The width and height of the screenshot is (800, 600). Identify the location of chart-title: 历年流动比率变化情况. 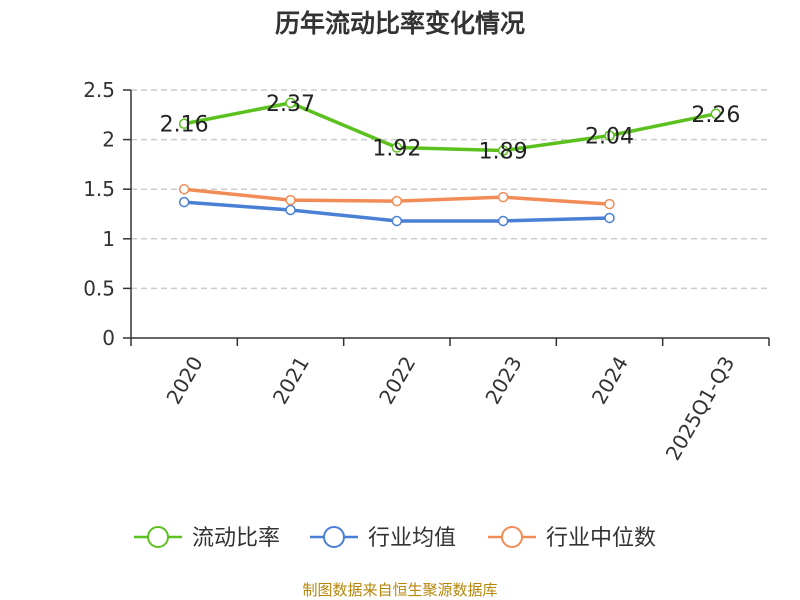
(399, 23).